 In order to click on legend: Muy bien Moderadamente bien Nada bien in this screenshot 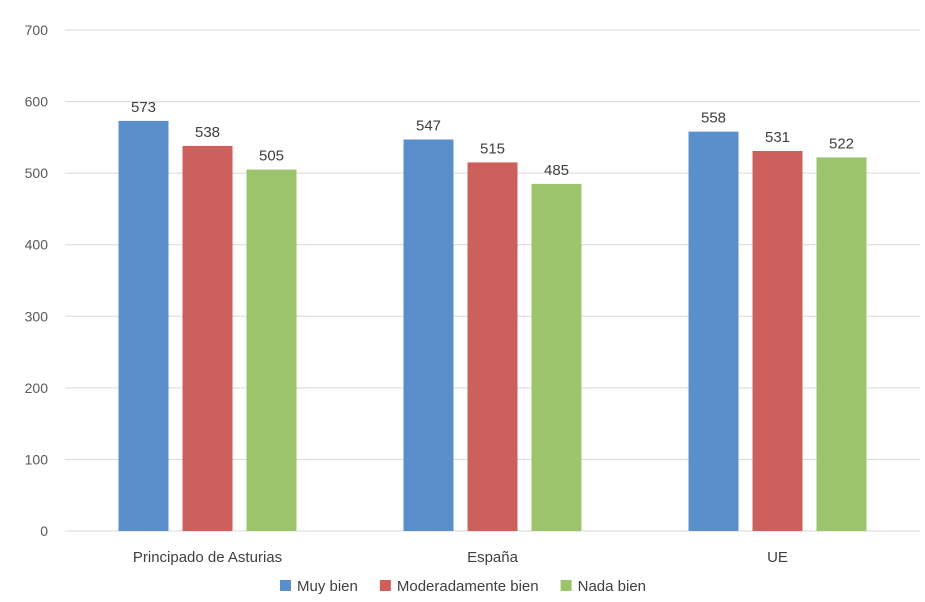, I will do `click(462, 586)`.